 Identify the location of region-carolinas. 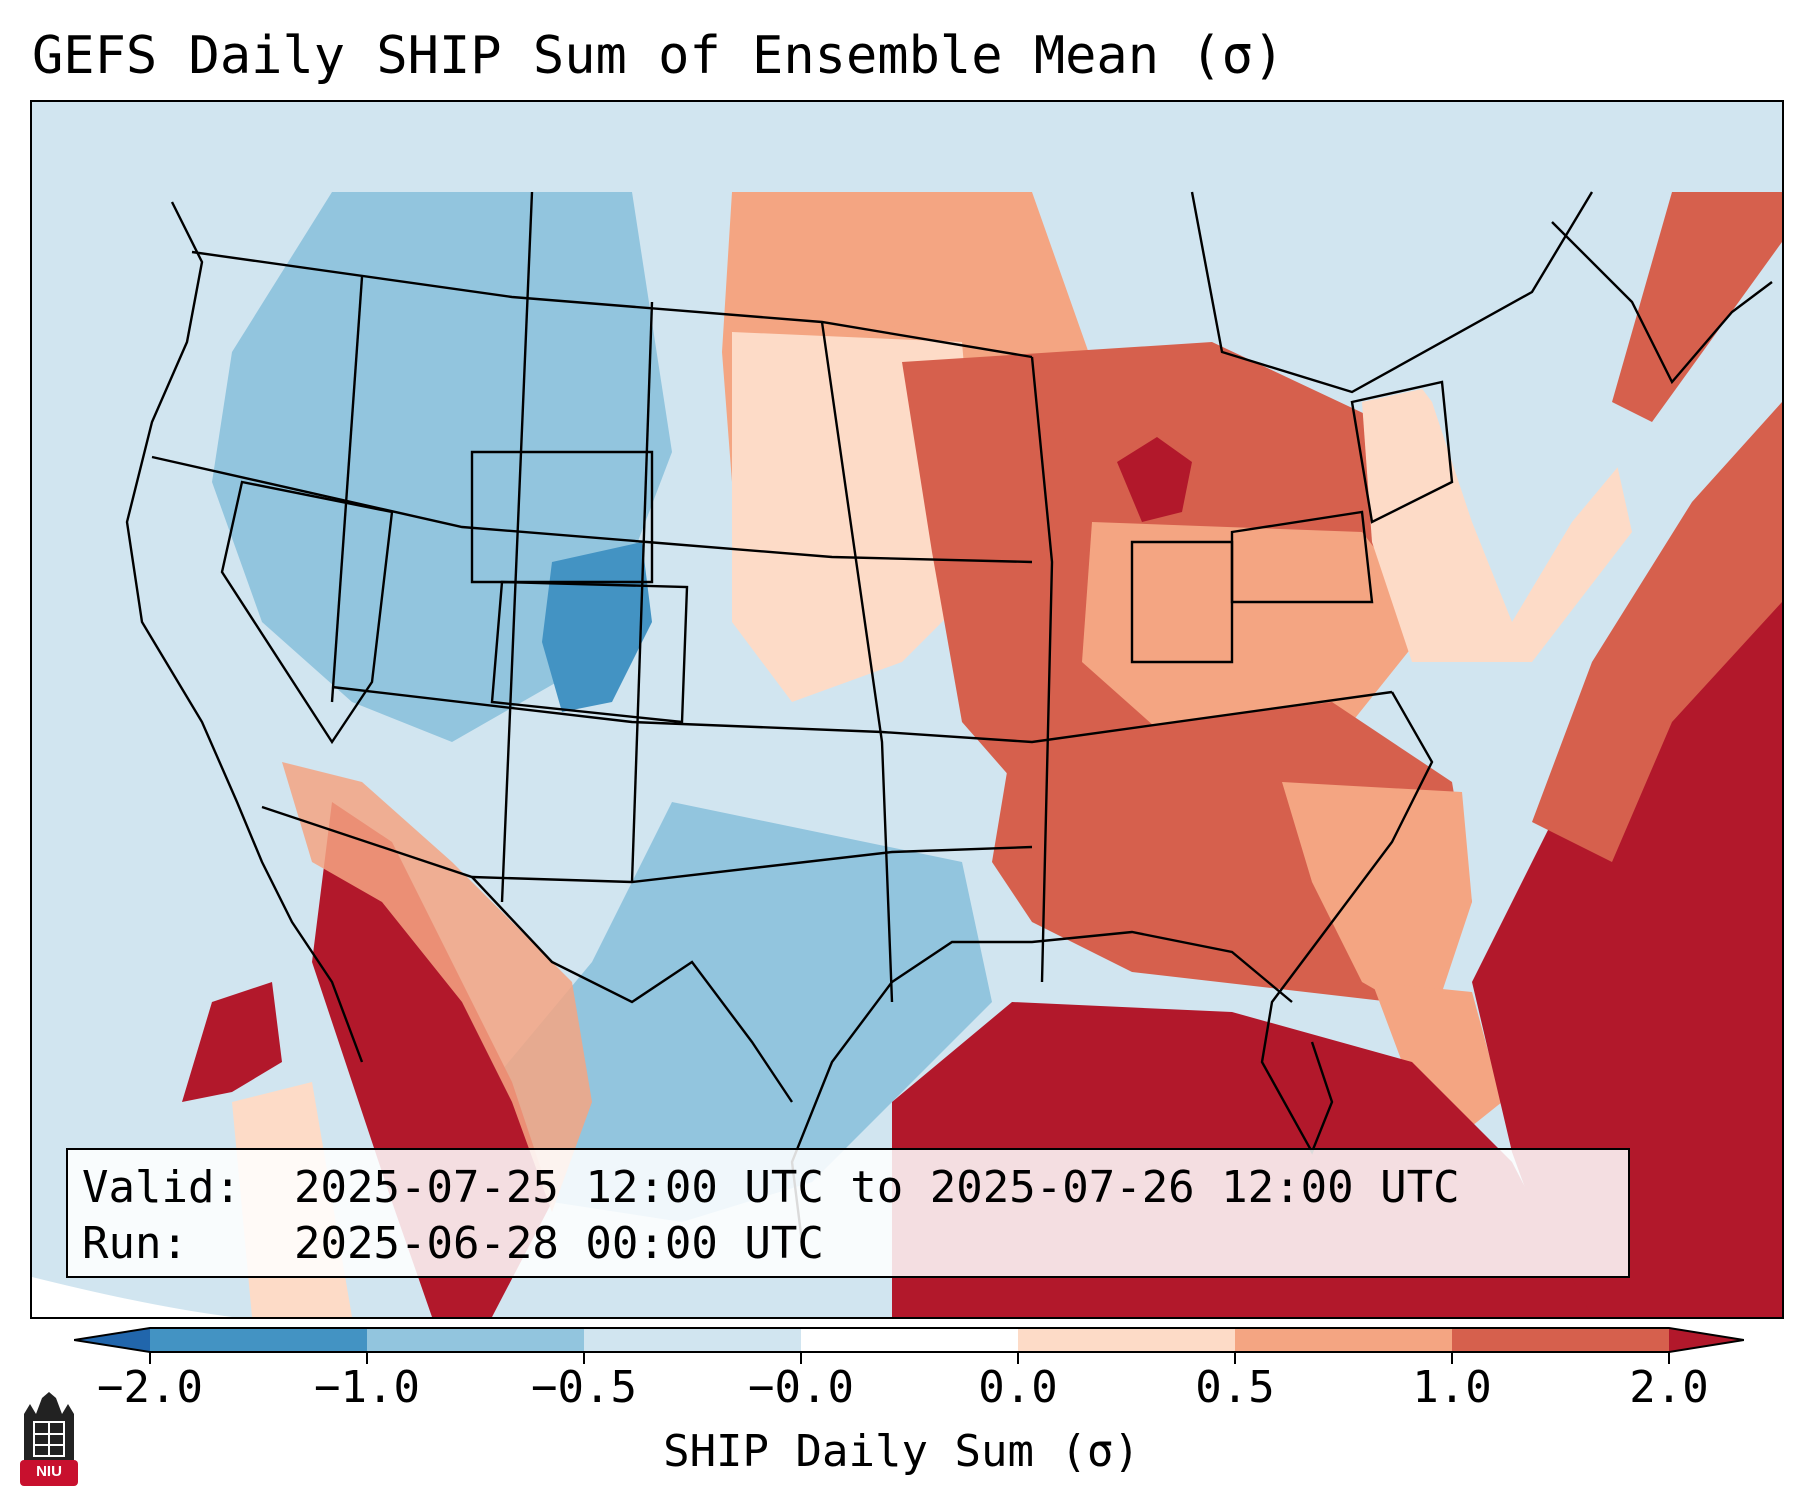
(1377, 902).